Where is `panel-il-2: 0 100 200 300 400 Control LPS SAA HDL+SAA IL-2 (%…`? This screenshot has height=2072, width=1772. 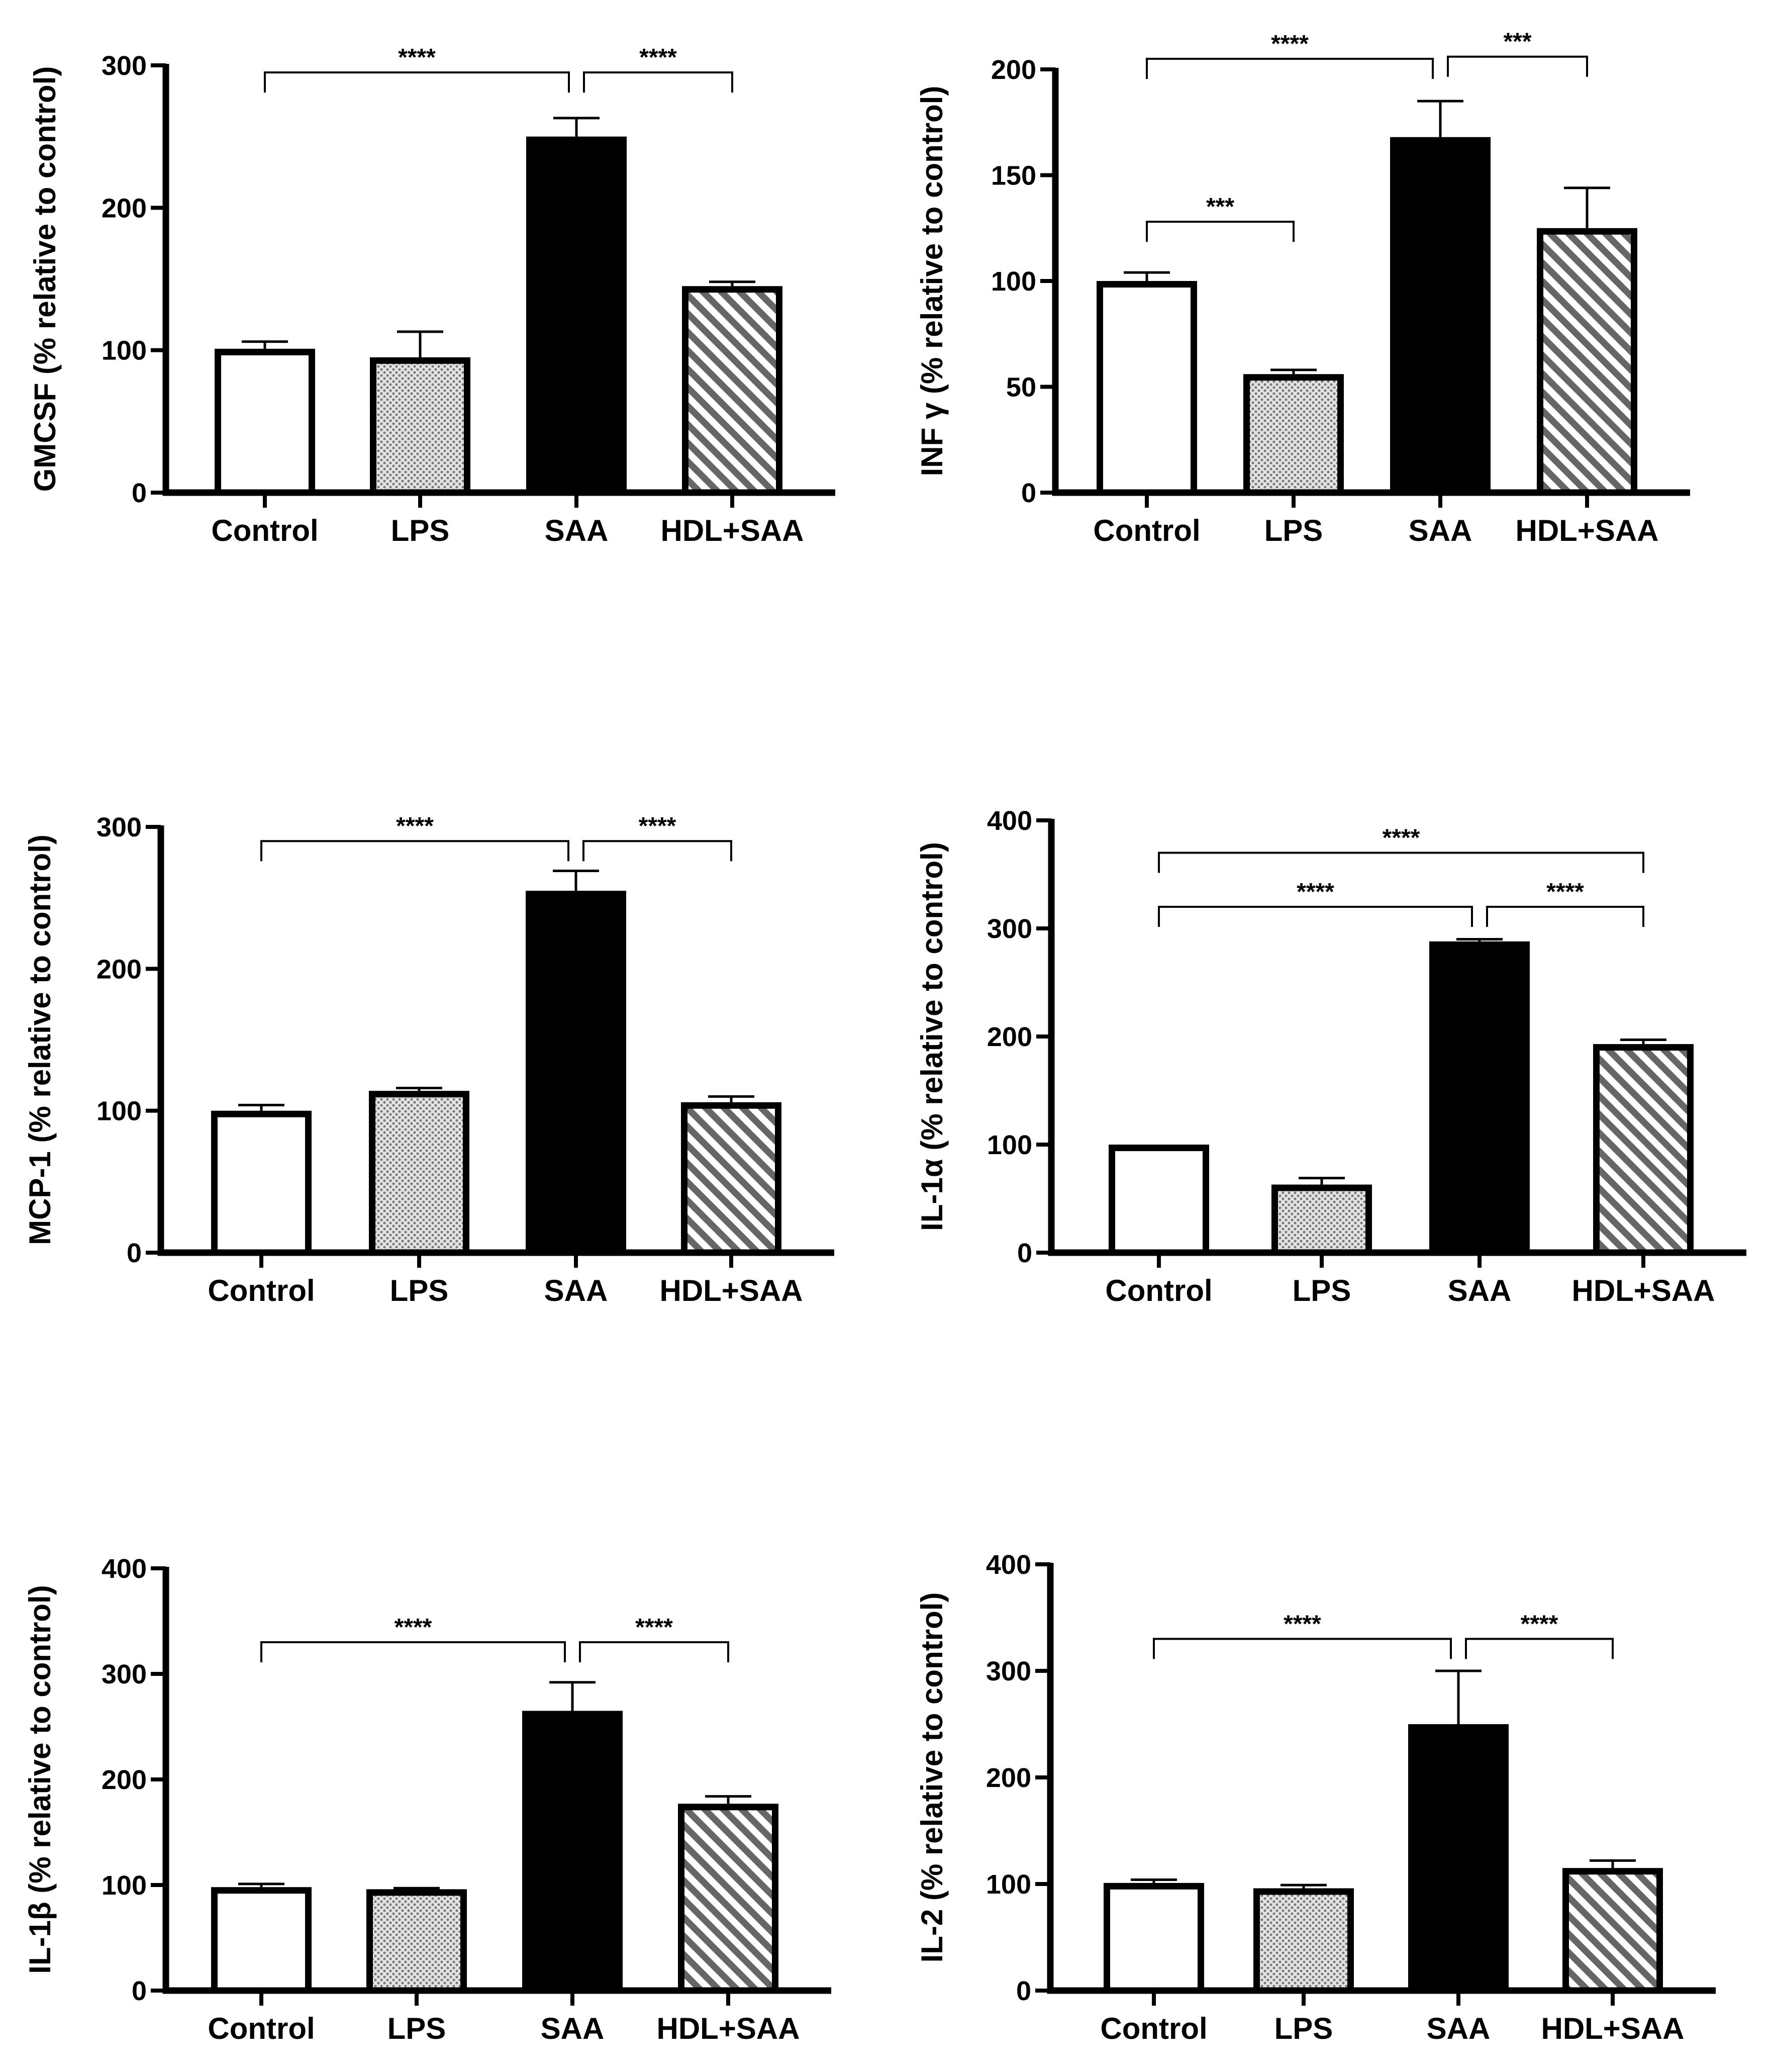 panel-il-2: 0 100 200 300 400 Control LPS SAA HDL+SAA IL-2 (%… is located at coordinates (1315, 1797).